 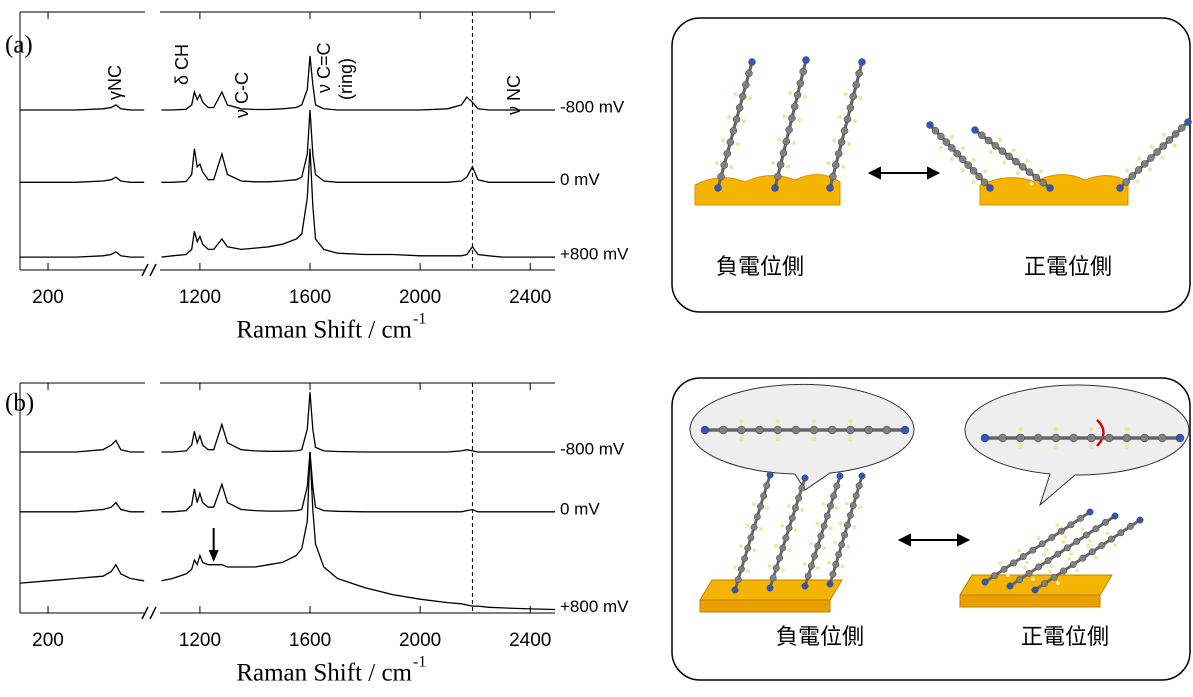 I want to click on diagram-label: 正電位側, so click(x=1068, y=267).